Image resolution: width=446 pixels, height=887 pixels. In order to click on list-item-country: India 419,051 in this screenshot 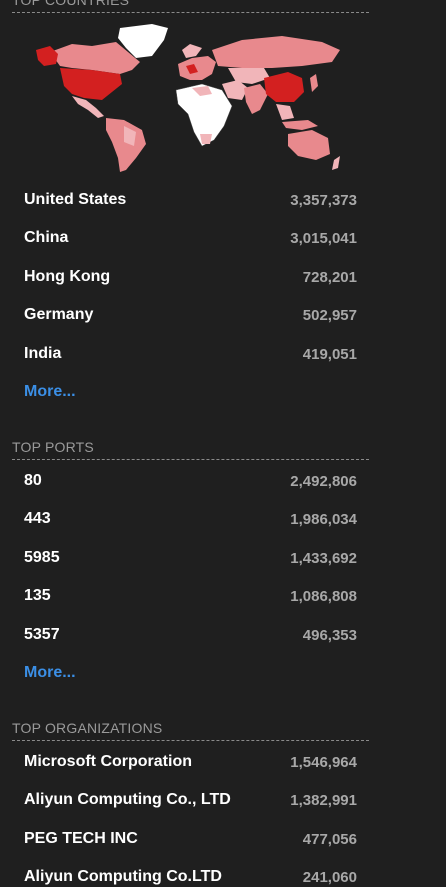, I will do `click(190, 354)`.